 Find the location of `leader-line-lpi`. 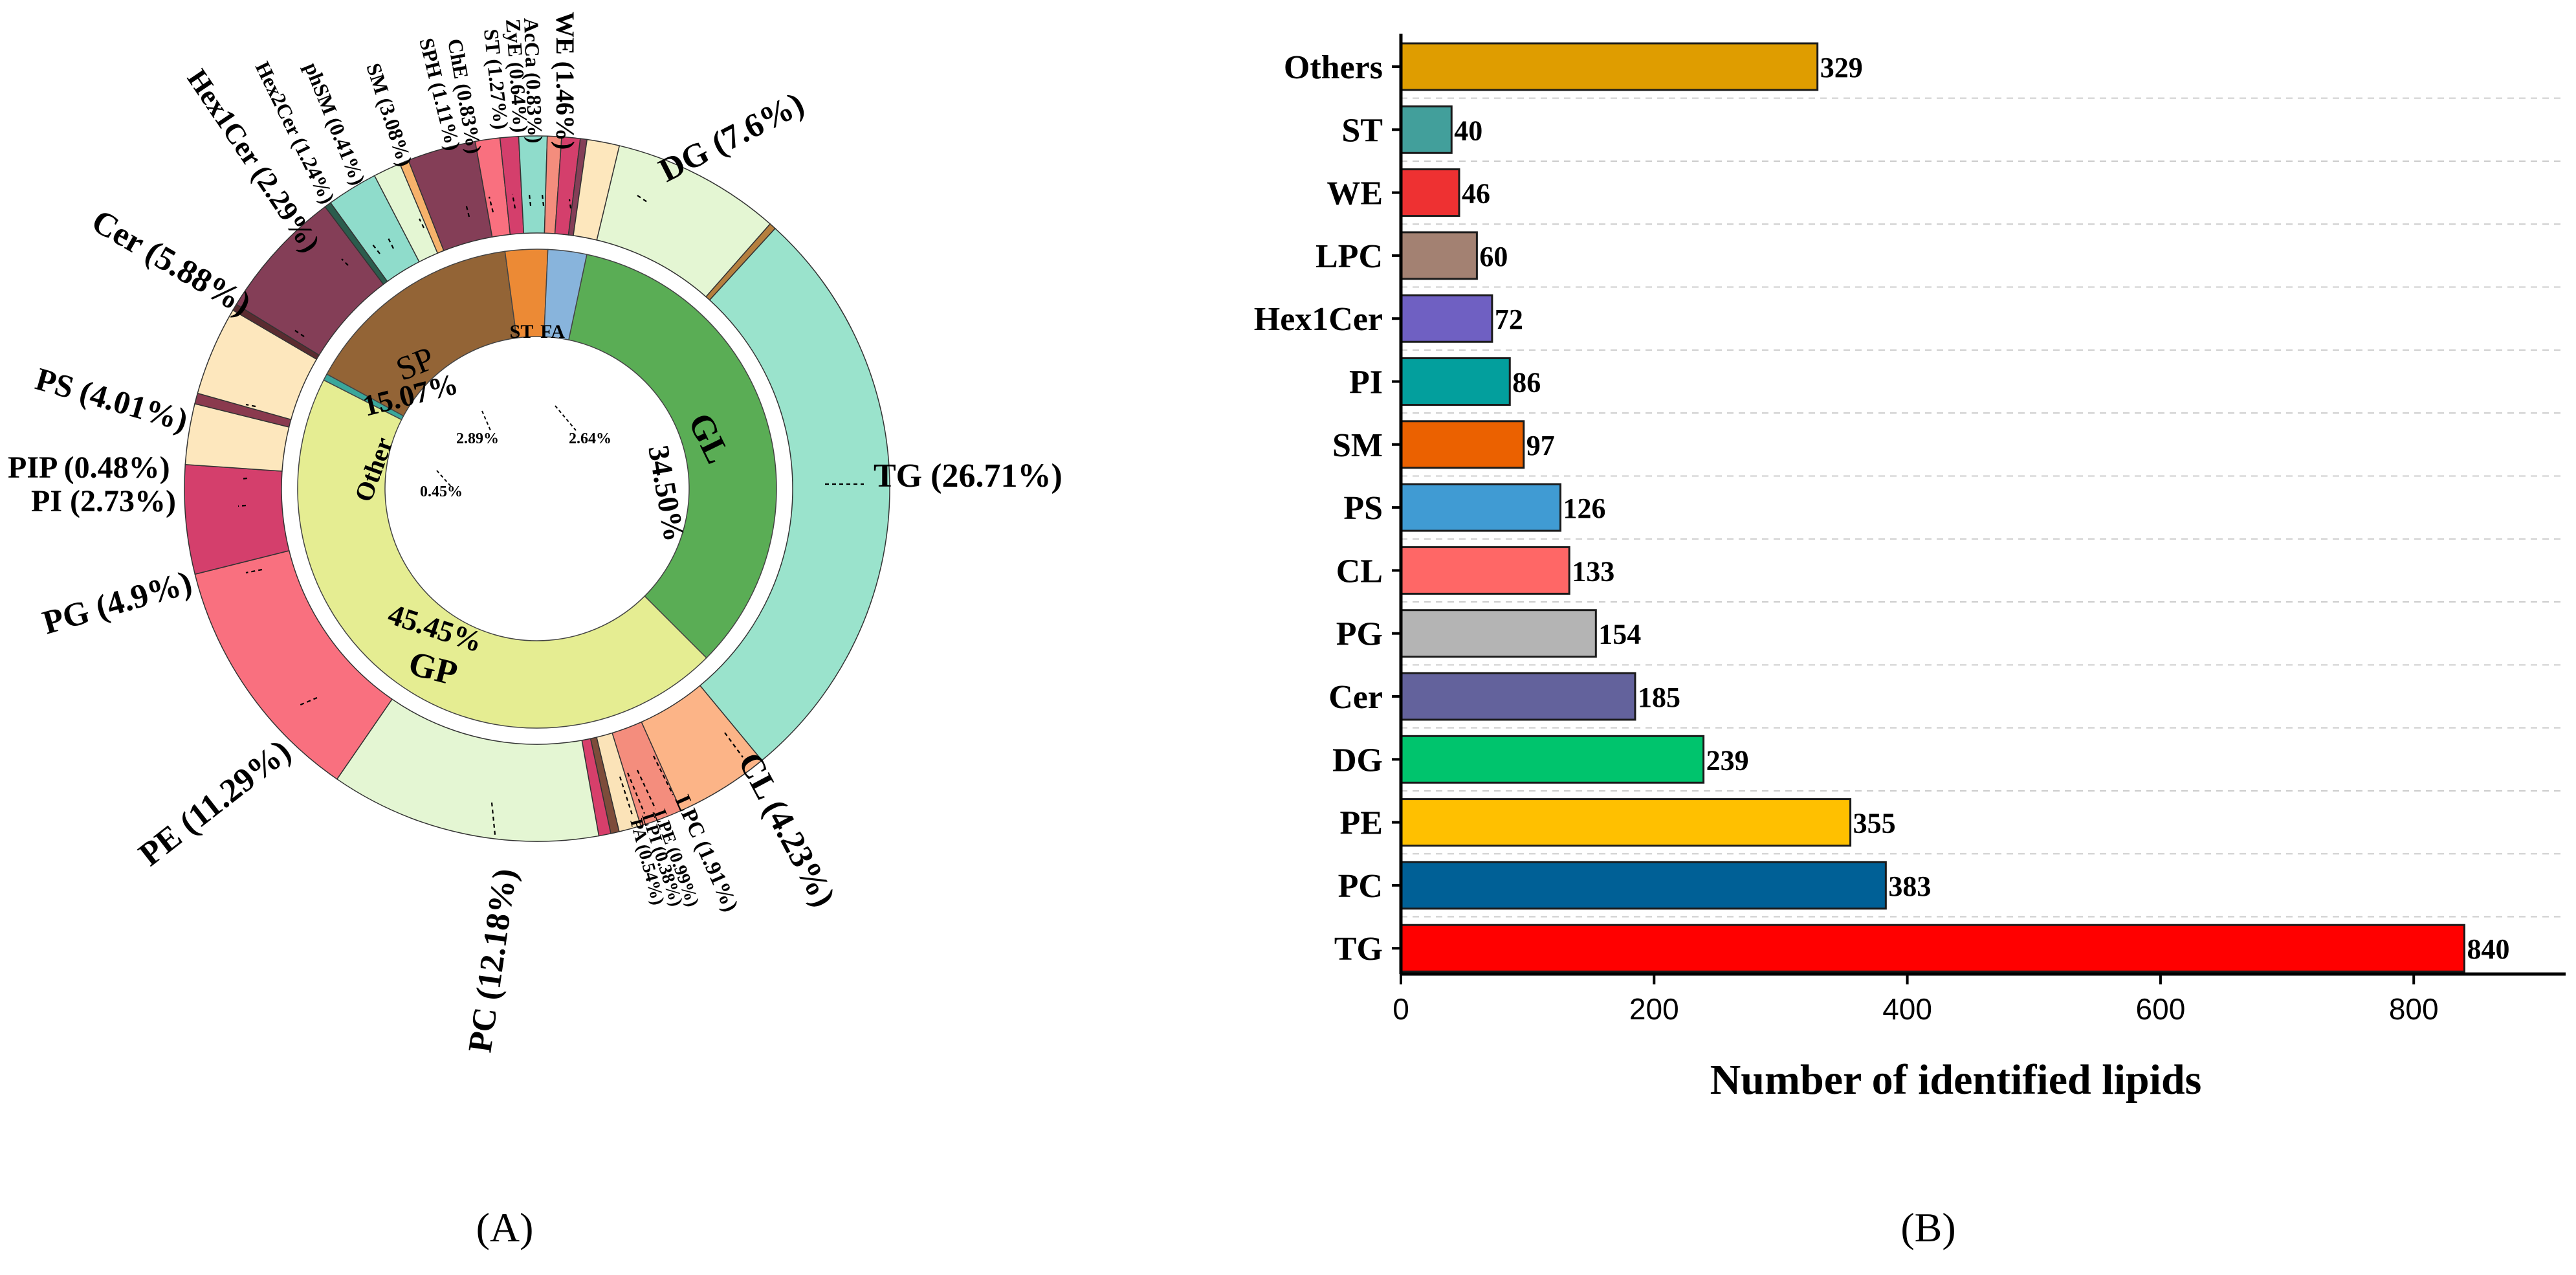

leader-line-lpi is located at coordinates (636, 793).